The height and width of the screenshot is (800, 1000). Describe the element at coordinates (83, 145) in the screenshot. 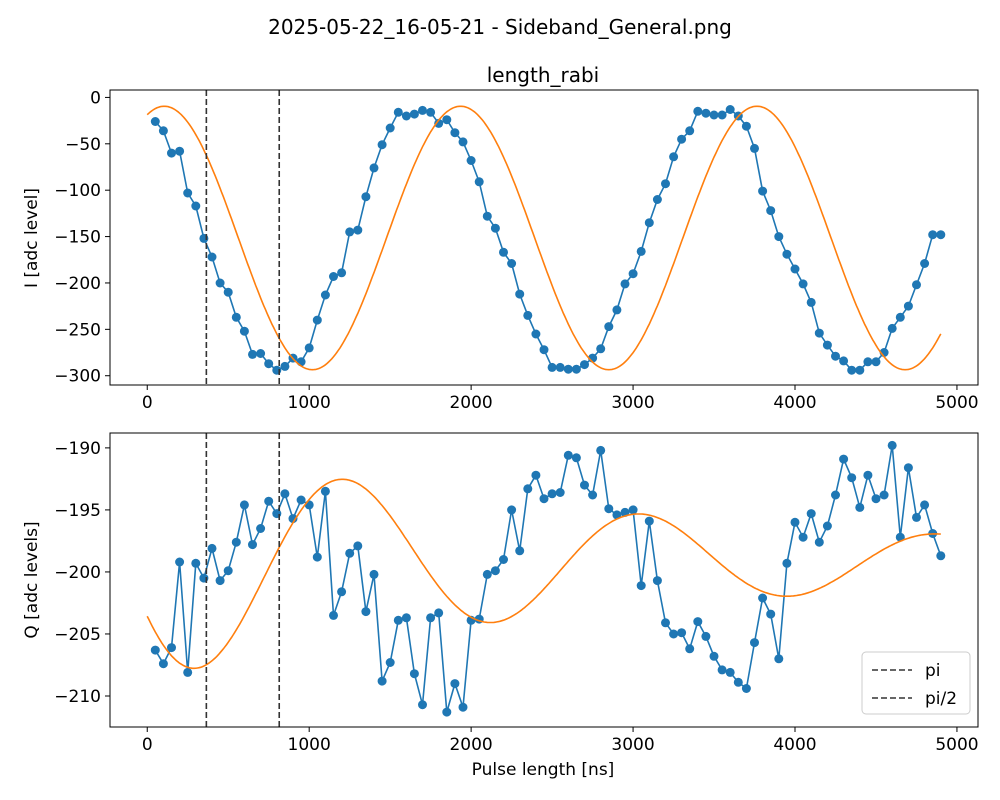

I see `y-tick-label: −50` at that location.